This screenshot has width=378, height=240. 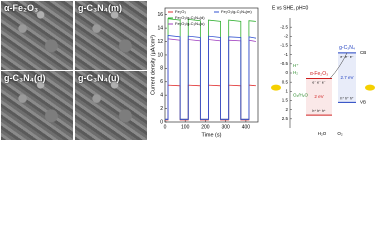 I want to click on legend-label: Fe₂O₃/g-C₃N₄(m), so click(x=236, y=11).